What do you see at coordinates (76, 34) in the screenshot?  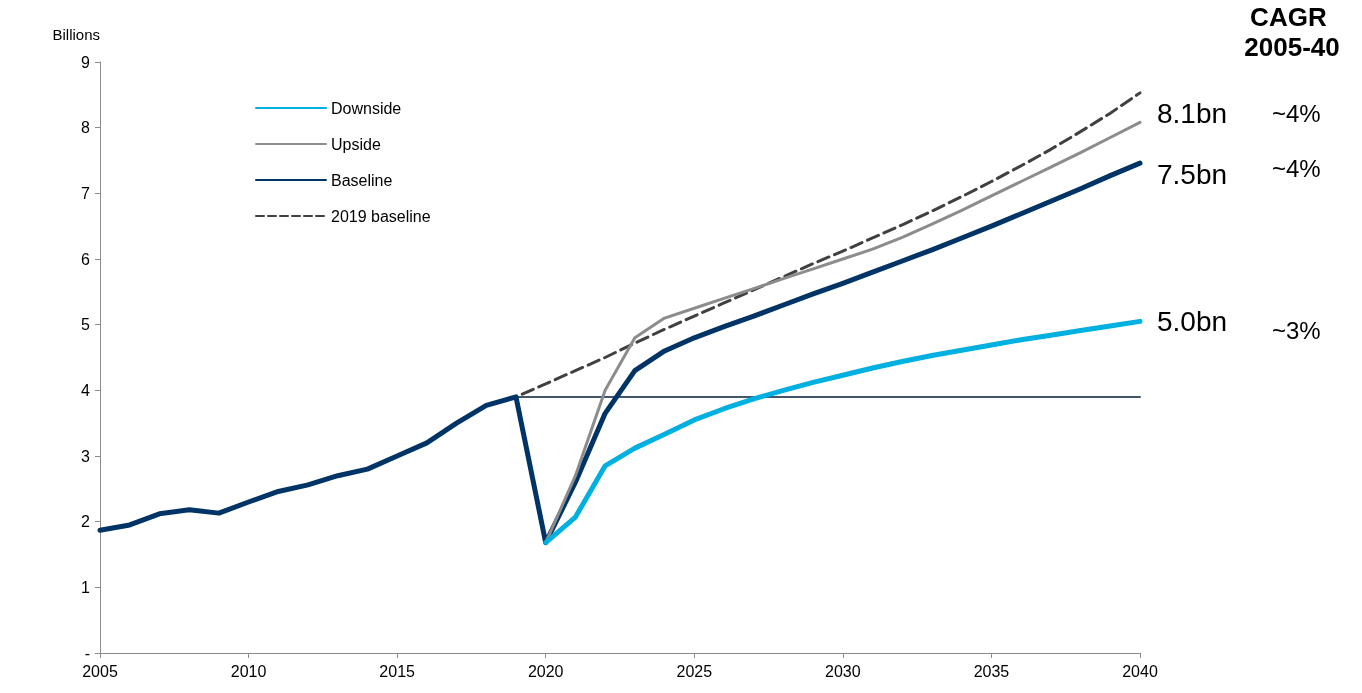 I see `y-axis-title: Billions` at bounding box center [76, 34].